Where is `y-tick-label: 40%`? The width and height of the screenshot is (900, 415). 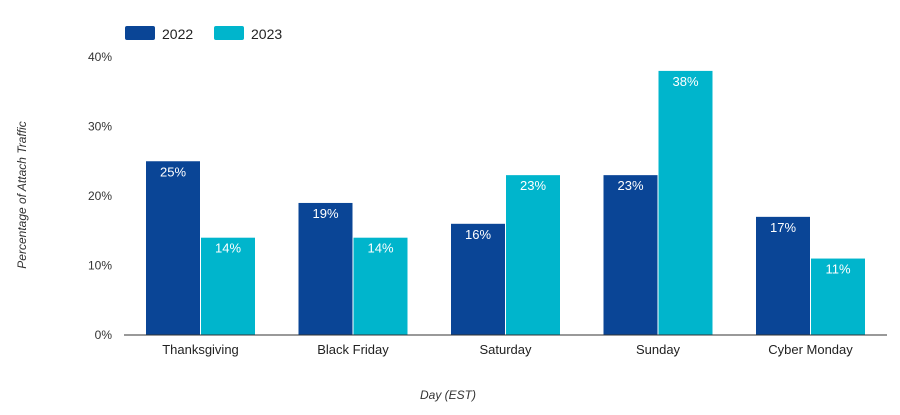
y-tick-label: 40% is located at coordinates (100, 57).